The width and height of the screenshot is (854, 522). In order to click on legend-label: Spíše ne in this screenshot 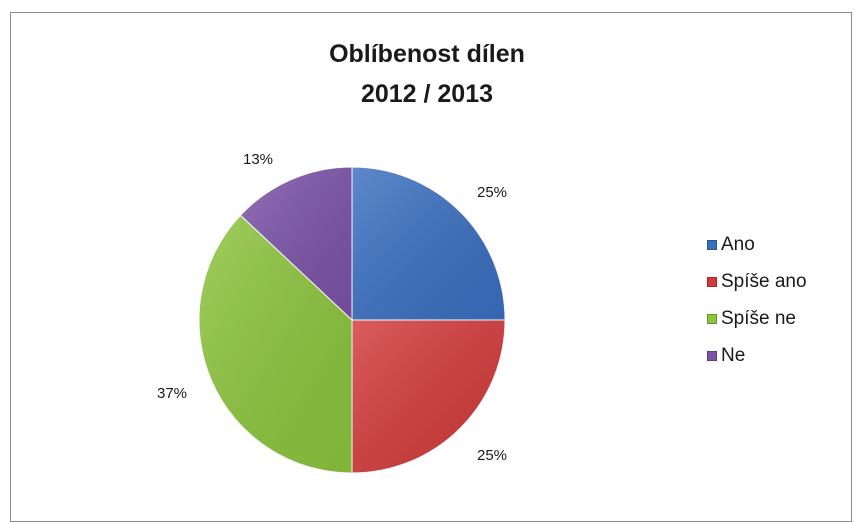, I will do `click(758, 318)`.